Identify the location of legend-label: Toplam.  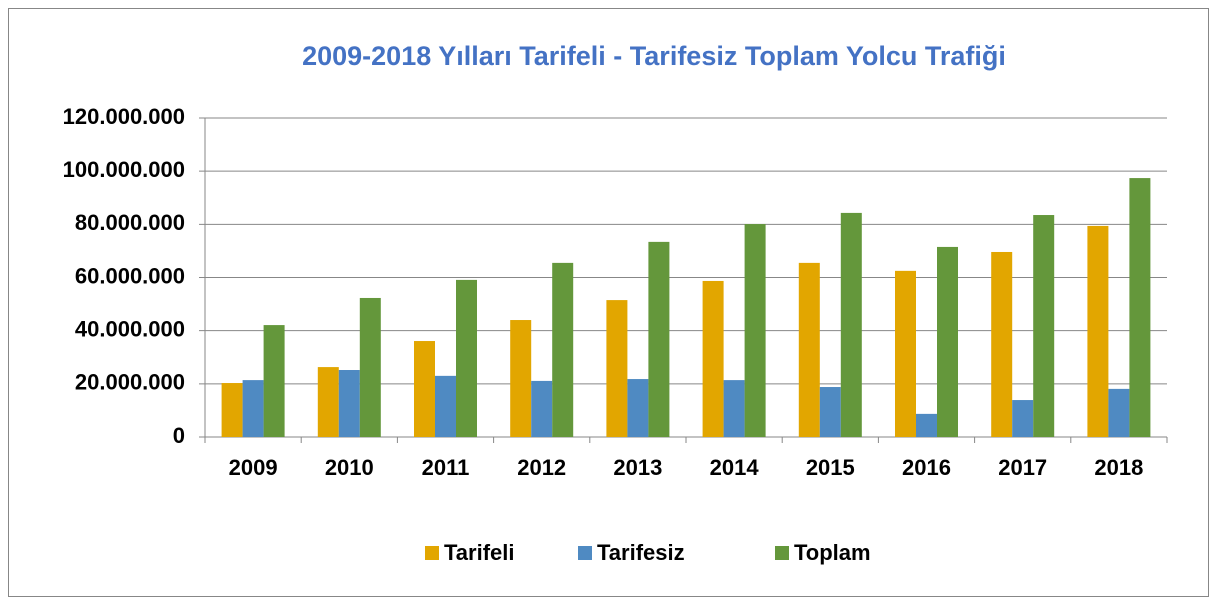
(832, 552).